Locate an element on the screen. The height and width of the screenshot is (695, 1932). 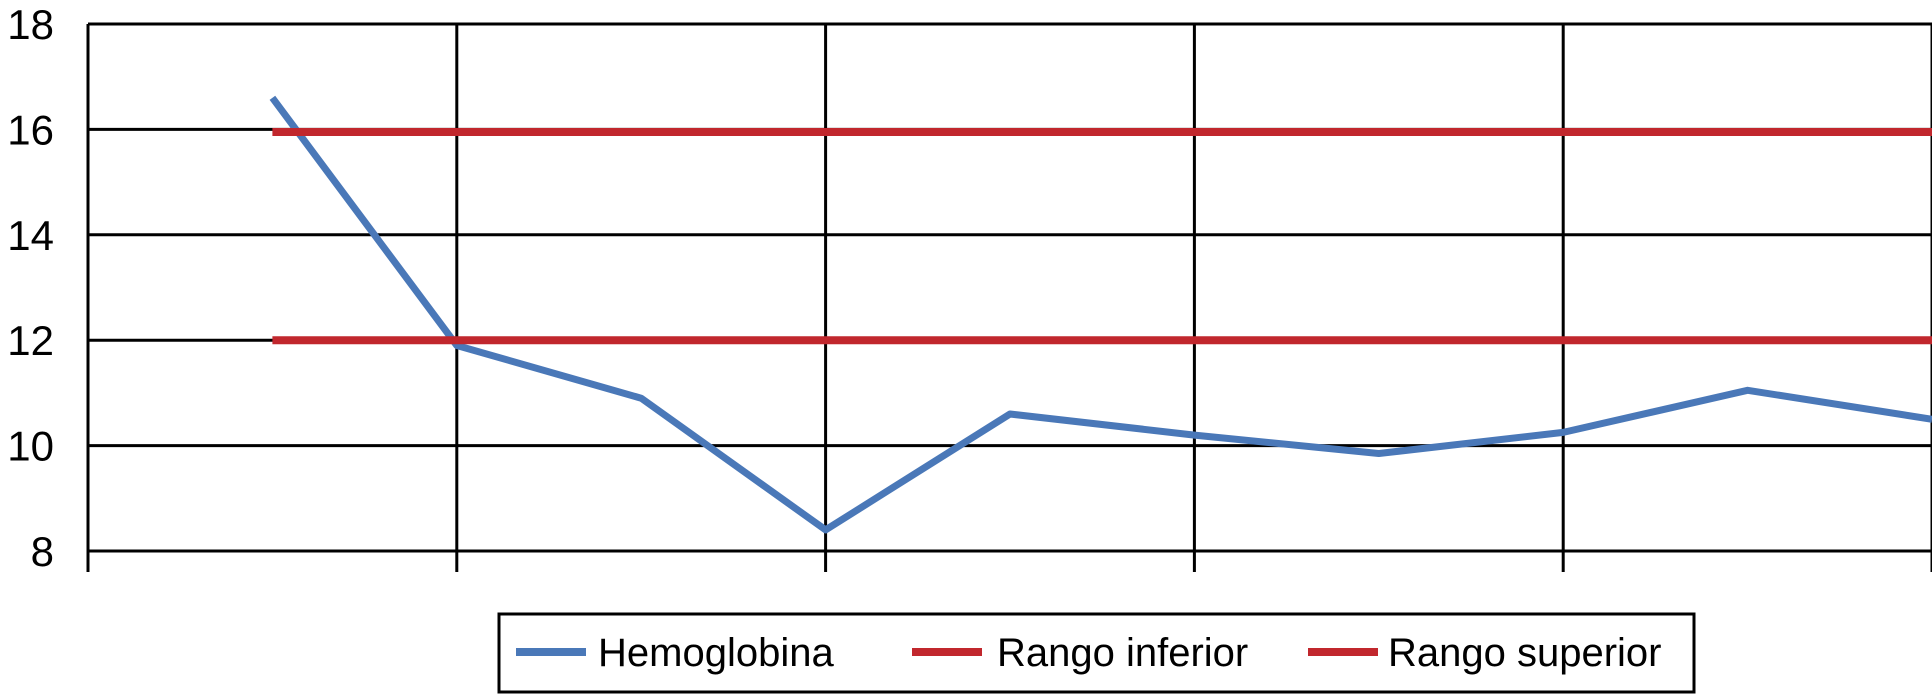
legend-label: Rango inferior is located at coordinates (1122, 653).